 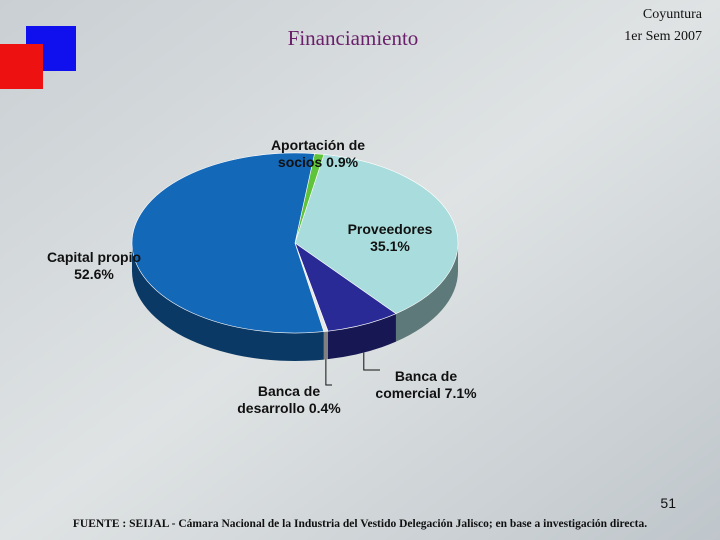 What do you see at coordinates (668, 503) in the screenshot?
I see `page-number: 51` at bounding box center [668, 503].